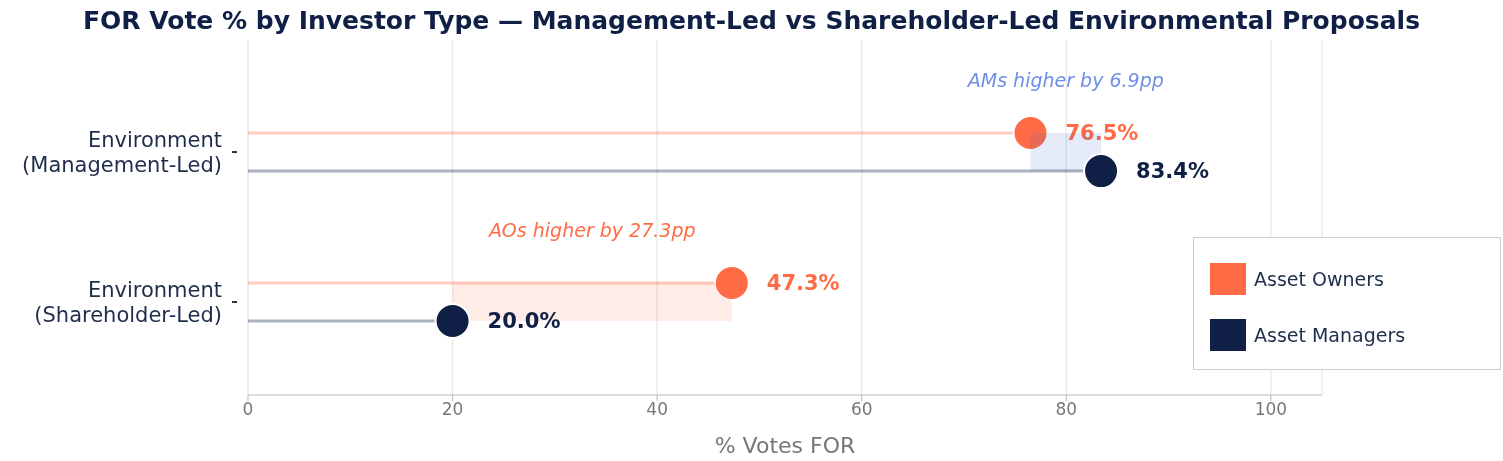  What do you see at coordinates (122, 152) in the screenshot?
I see `y-tick-label: Environment (Management-Led)` at bounding box center [122, 152].